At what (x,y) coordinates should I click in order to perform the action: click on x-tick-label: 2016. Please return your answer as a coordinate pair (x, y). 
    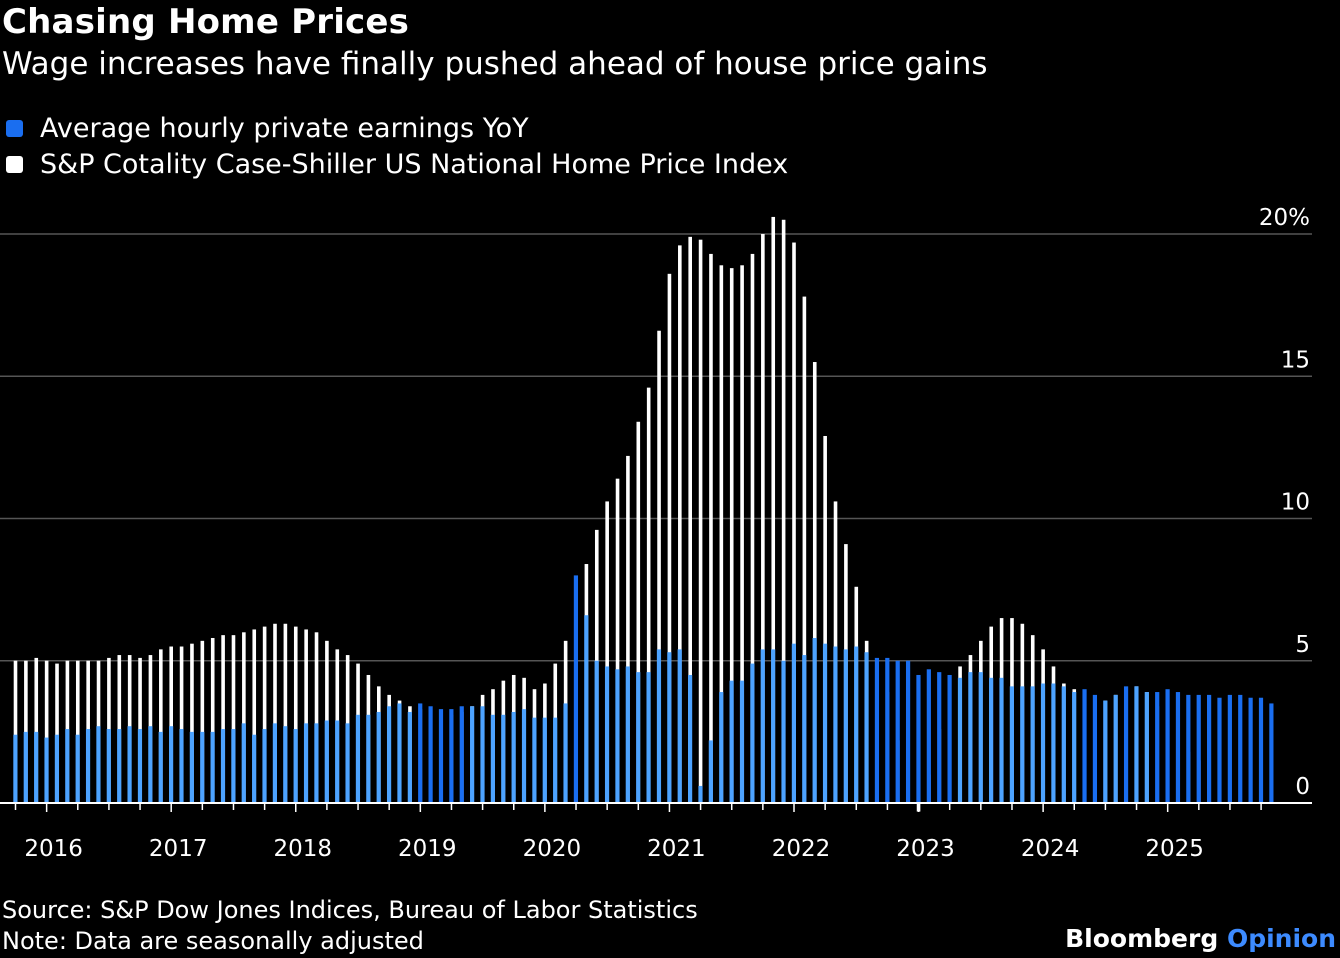
    Looking at the image, I should click on (53, 849).